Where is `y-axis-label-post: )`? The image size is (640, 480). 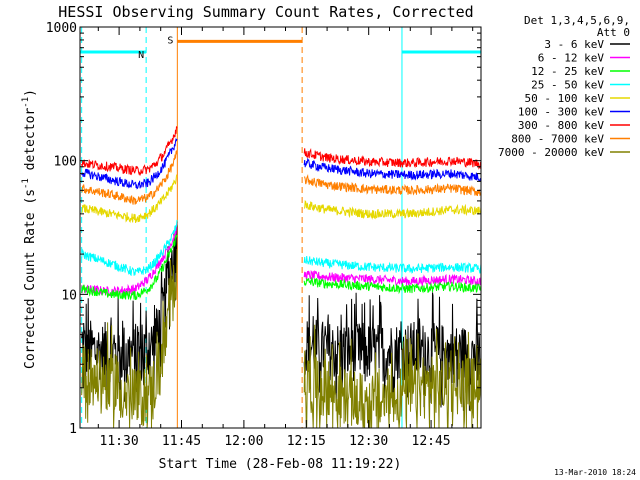
y-axis-label-post: ) is located at coordinates (30, 93).